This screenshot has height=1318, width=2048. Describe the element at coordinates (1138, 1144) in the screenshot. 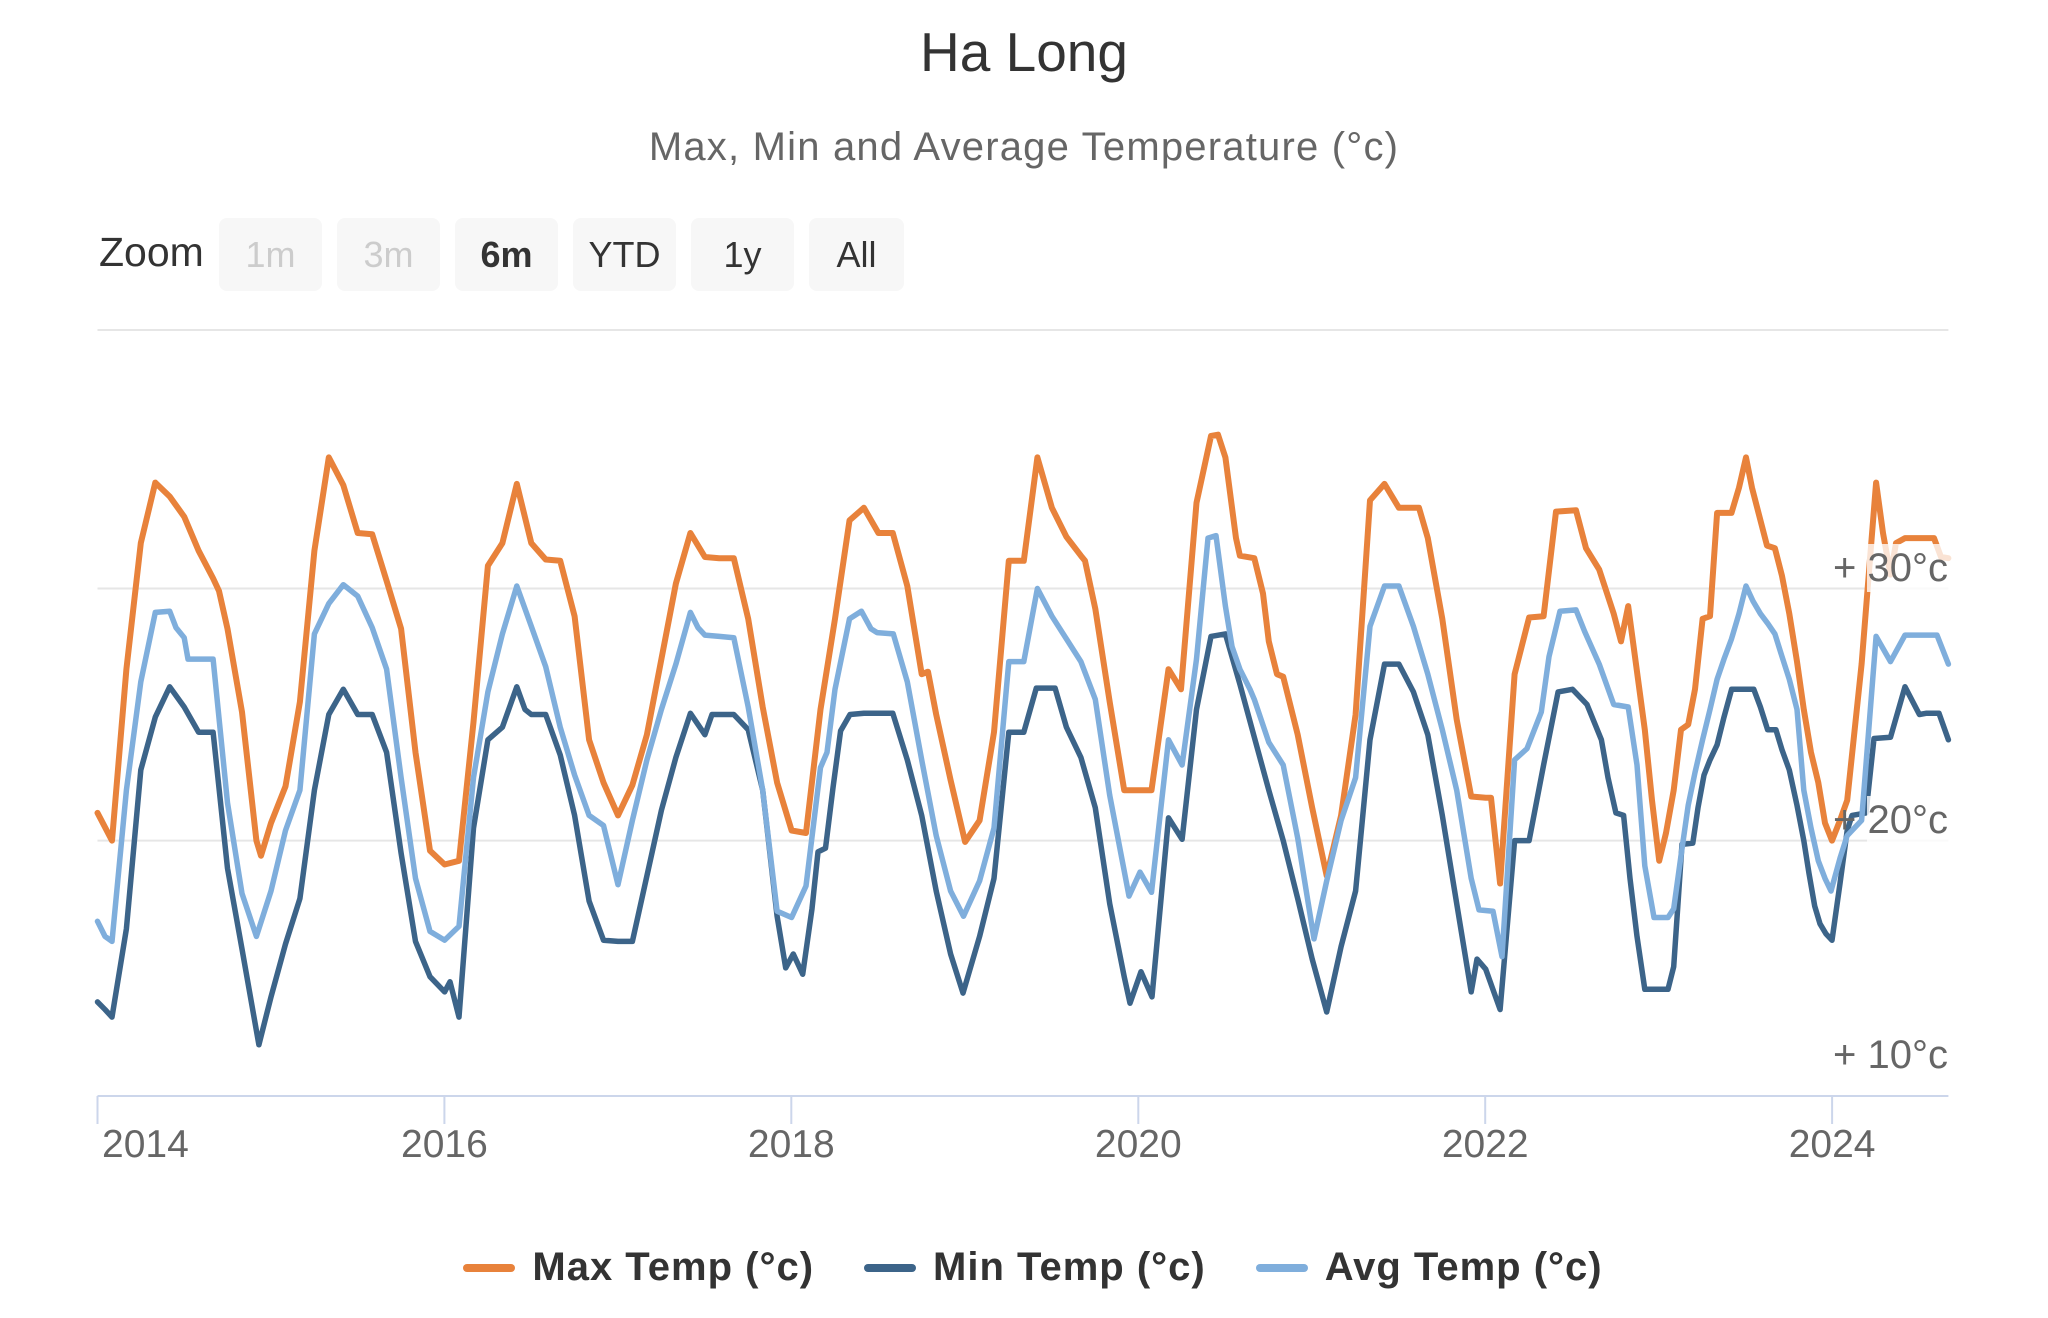

I see `svg-text: 2020` at that location.